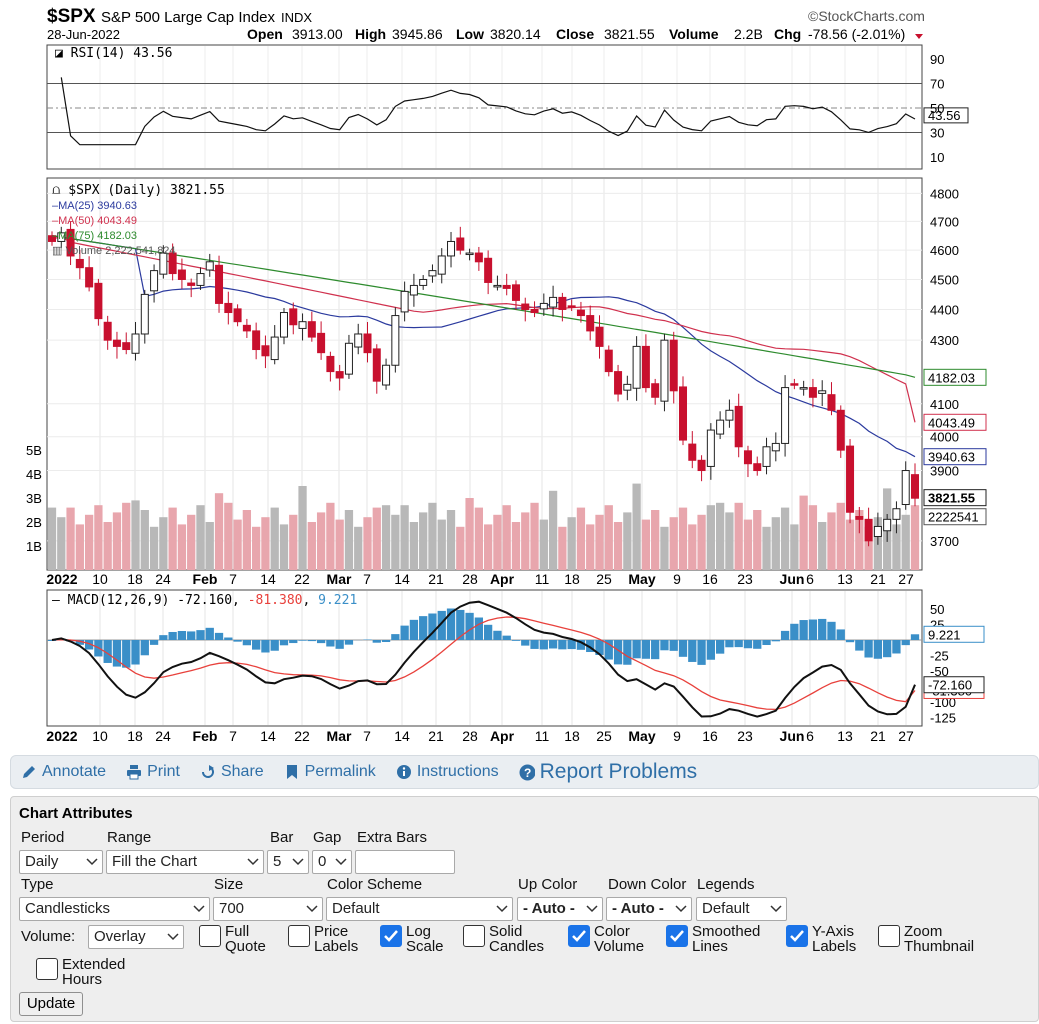  I want to click on instructions-link: Instructions, so click(447, 772).